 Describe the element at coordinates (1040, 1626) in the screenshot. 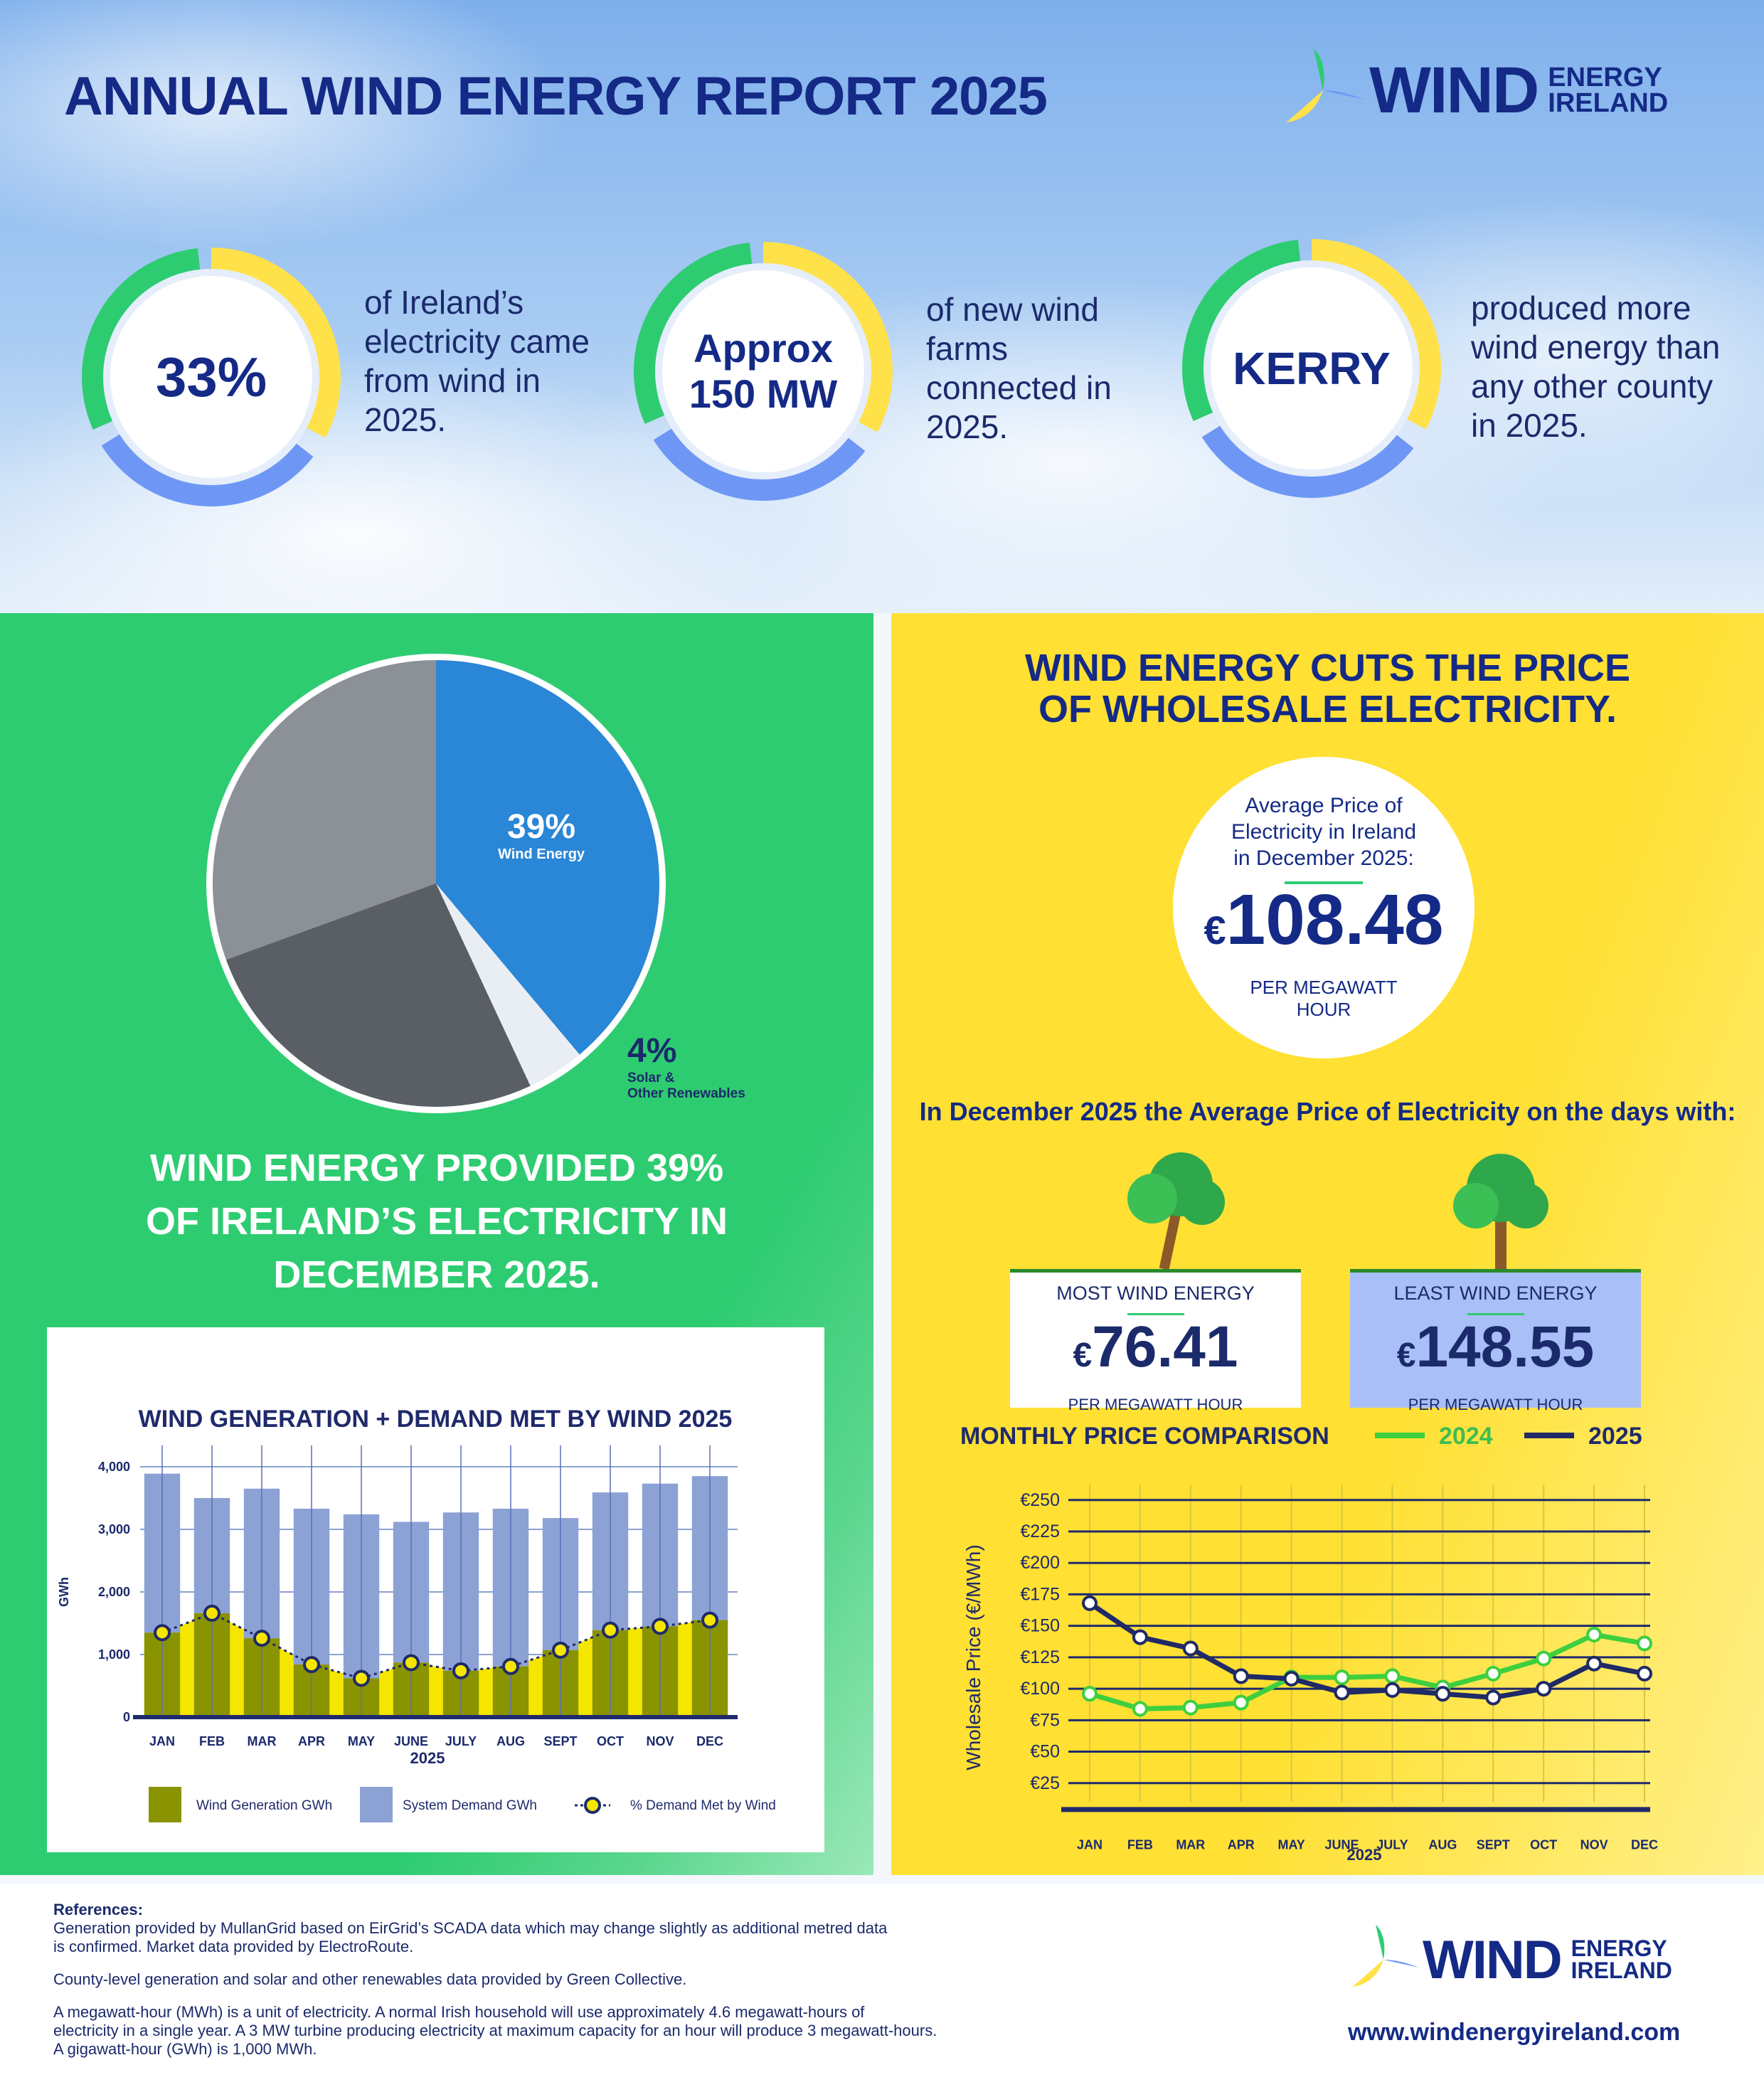

I see `y-tick-label: €150` at that location.